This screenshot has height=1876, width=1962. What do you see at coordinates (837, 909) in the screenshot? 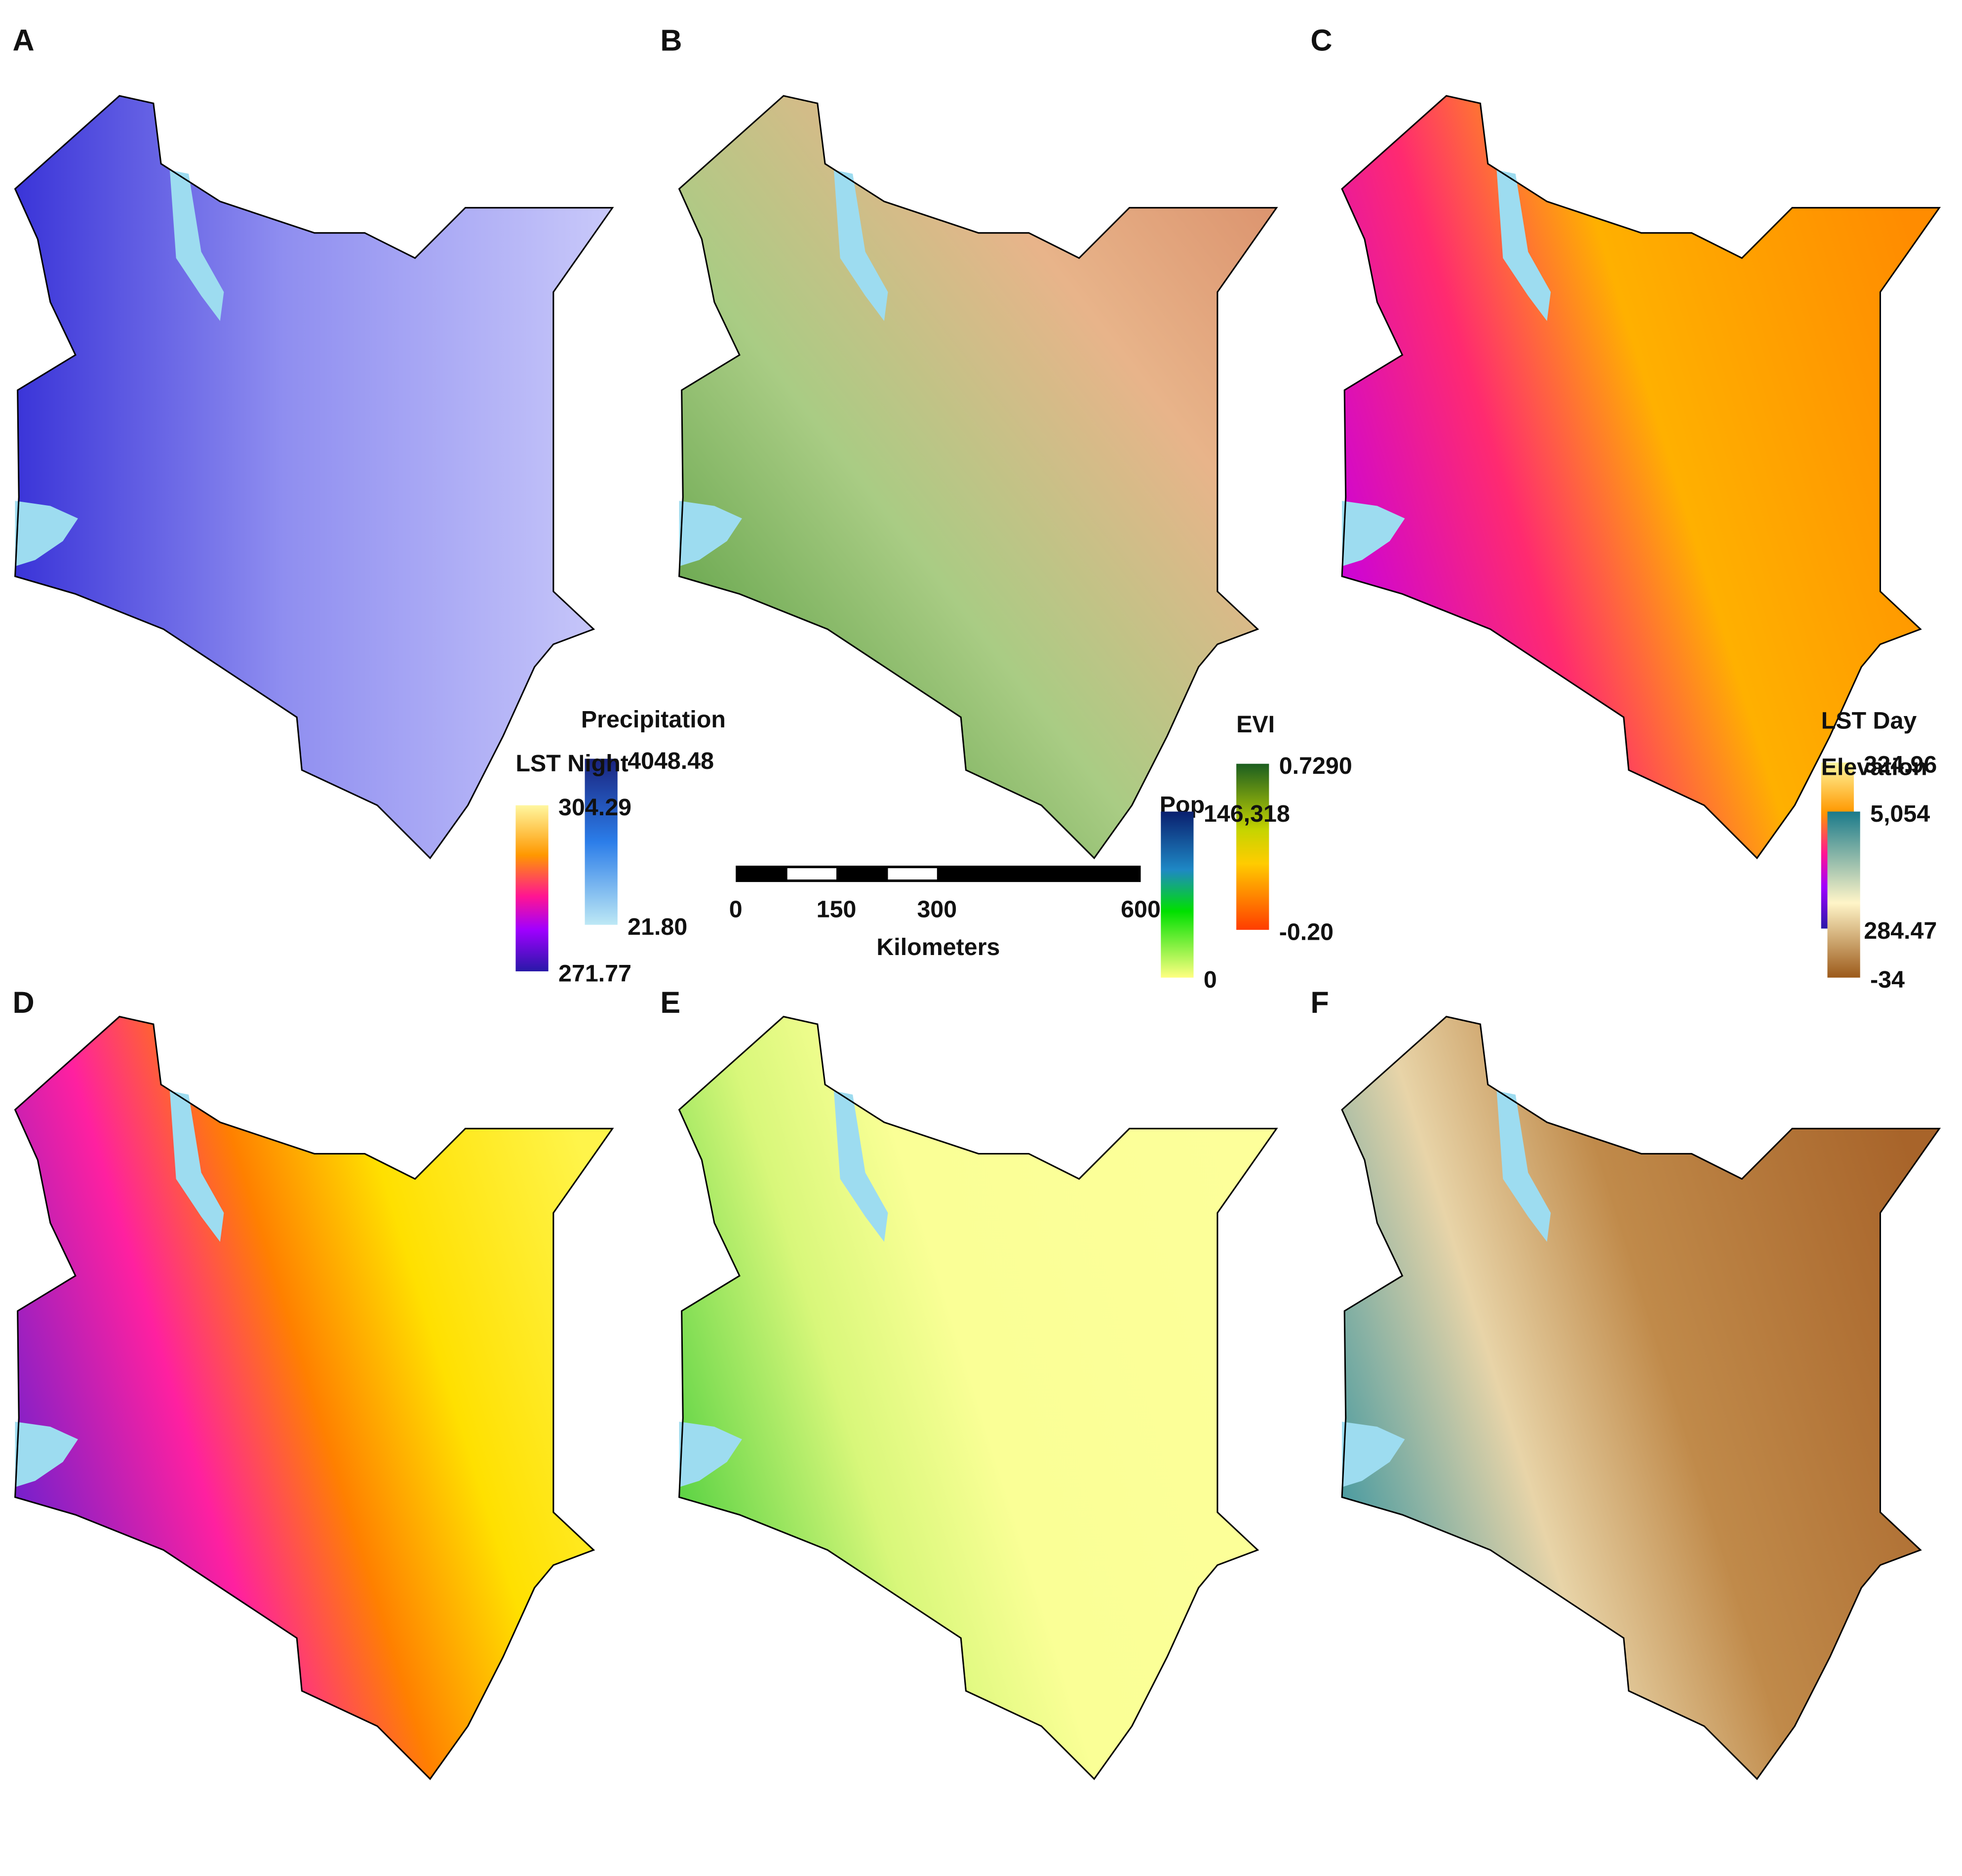
I see `scale-bar-label: 150` at bounding box center [837, 909].